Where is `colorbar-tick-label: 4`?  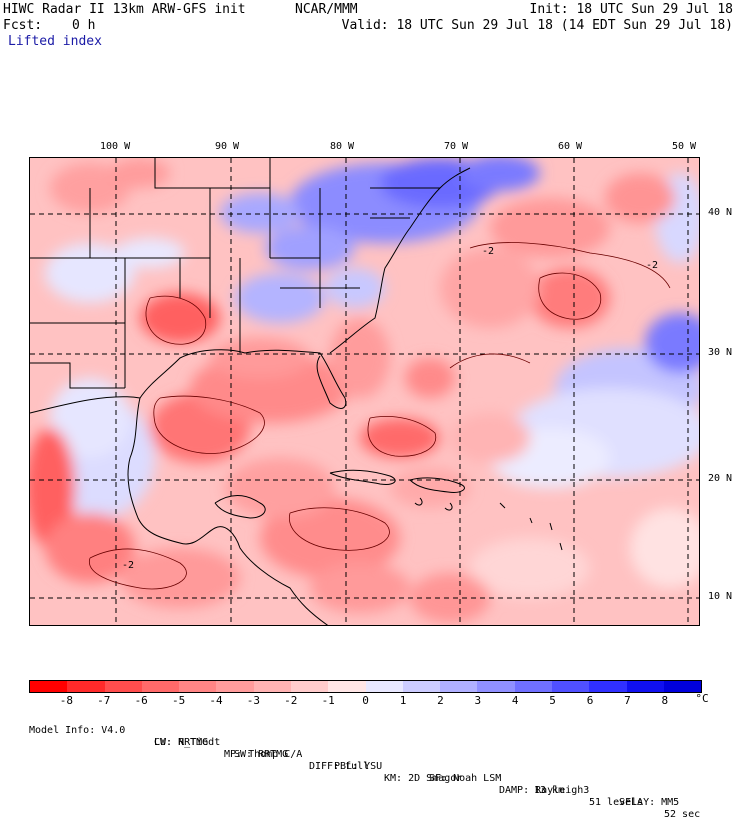
colorbar-tick-label: 4 is located at coordinates (515, 700).